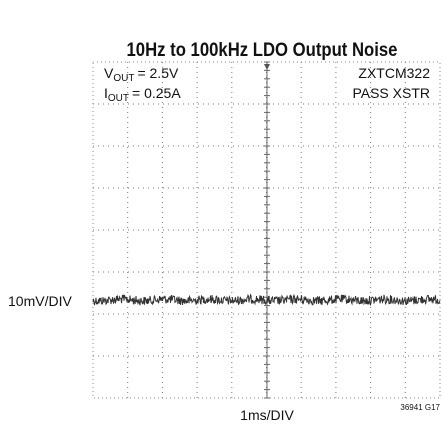 This screenshot has height=435, width=443. Describe the element at coordinates (267, 67) in the screenshot. I see `trigger-marker` at that location.